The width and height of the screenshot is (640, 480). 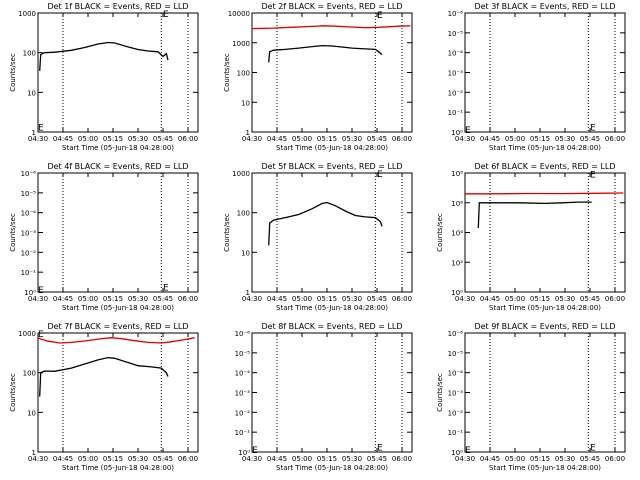 What do you see at coordinates (117, 326) in the screenshot?
I see `panel-title: Det 7f BLACK = Events, RED = LLD` at bounding box center [117, 326].